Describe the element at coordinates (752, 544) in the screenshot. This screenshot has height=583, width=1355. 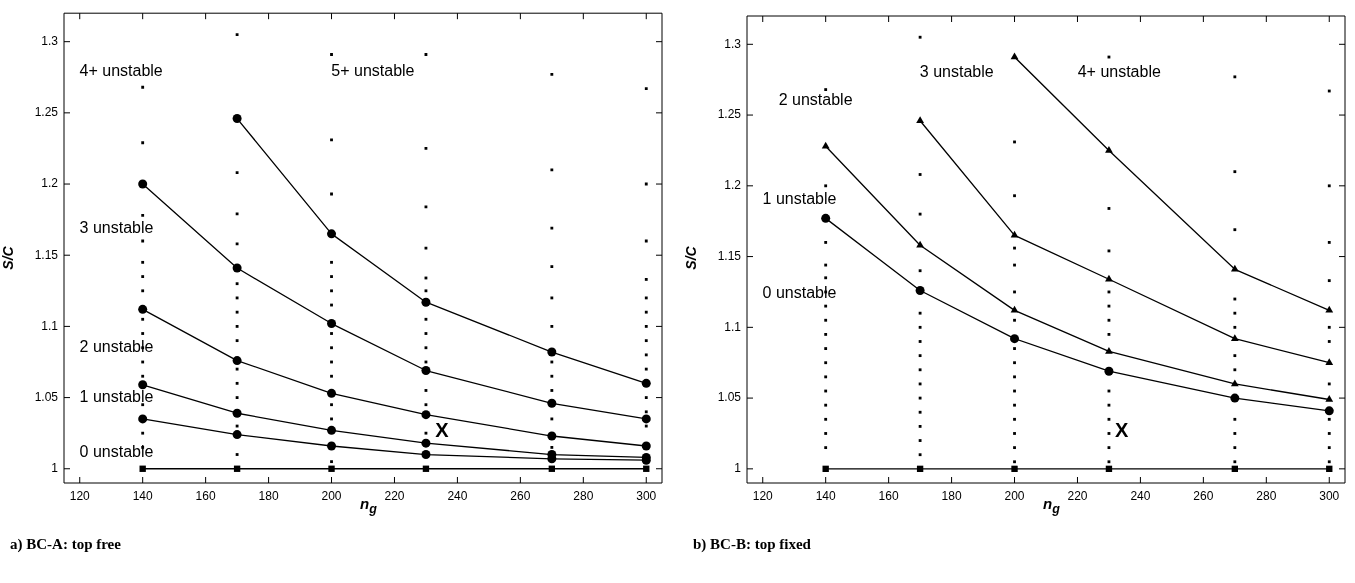
I see `text: b) BC-B: top fixed` at that location.